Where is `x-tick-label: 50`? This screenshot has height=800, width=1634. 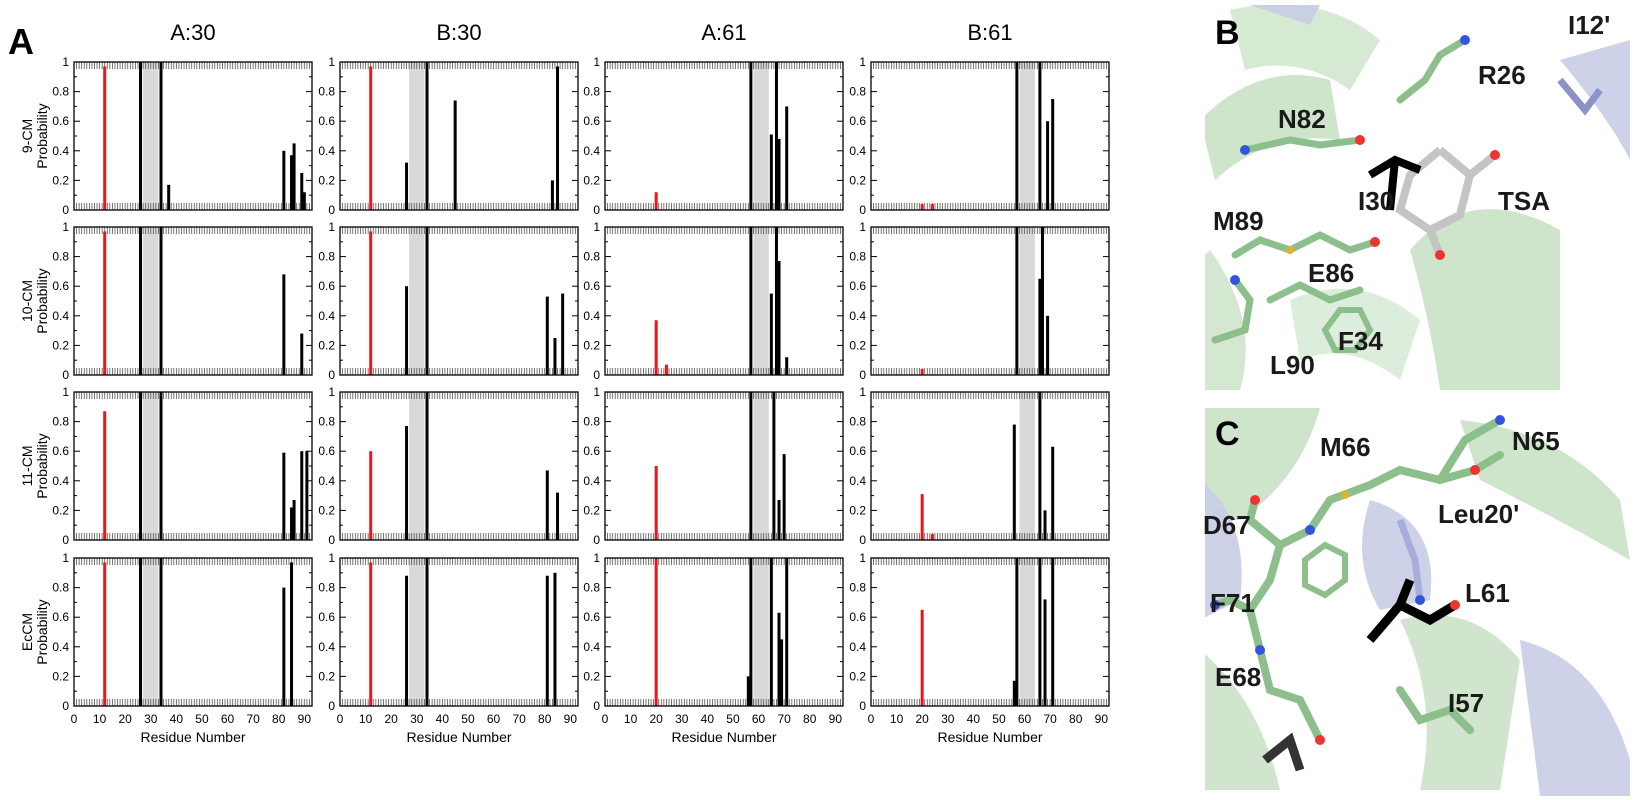
x-tick-label: 50 is located at coordinates (999, 719).